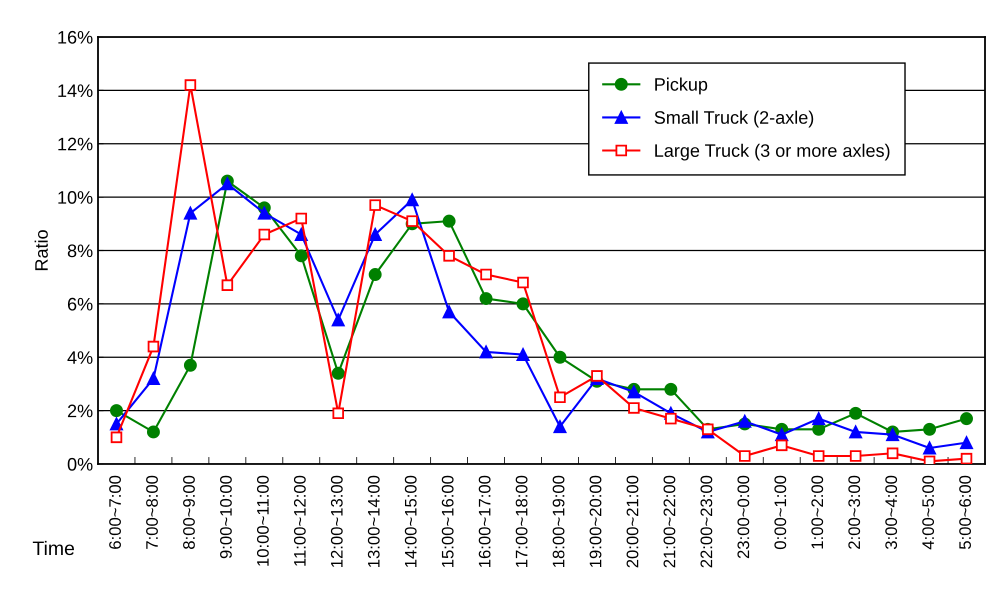 This screenshot has height=609, width=989. Describe the element at coordinates (734, 119) in the screenshot. I see `legend-label: Small Truck (2-axle)` at that location.